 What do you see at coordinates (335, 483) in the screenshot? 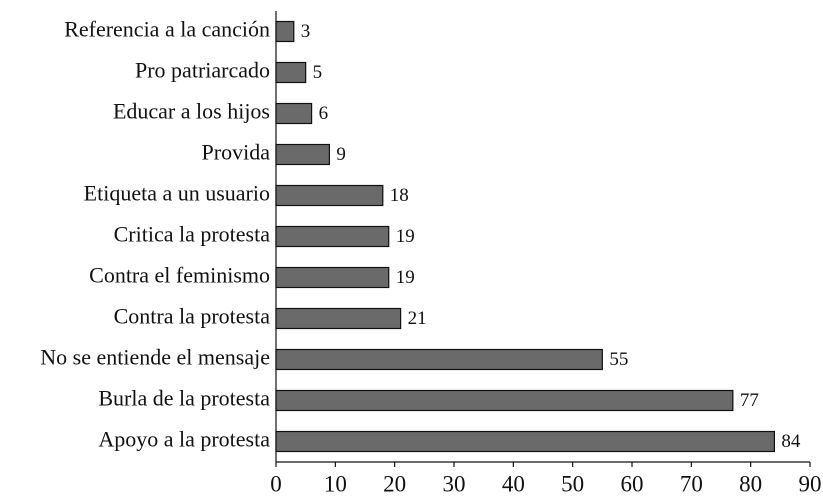
I see `x-tick-label: 10` at bounding box center [335, 483].